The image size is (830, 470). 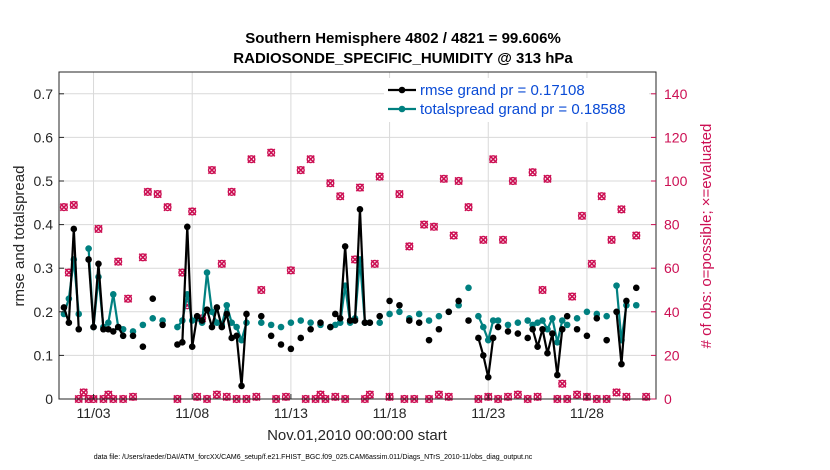 What do you see at coordinates (672, 355) in the screenshot?
I see `y-right-tick-label: 20` at bounding box center [672, 355].